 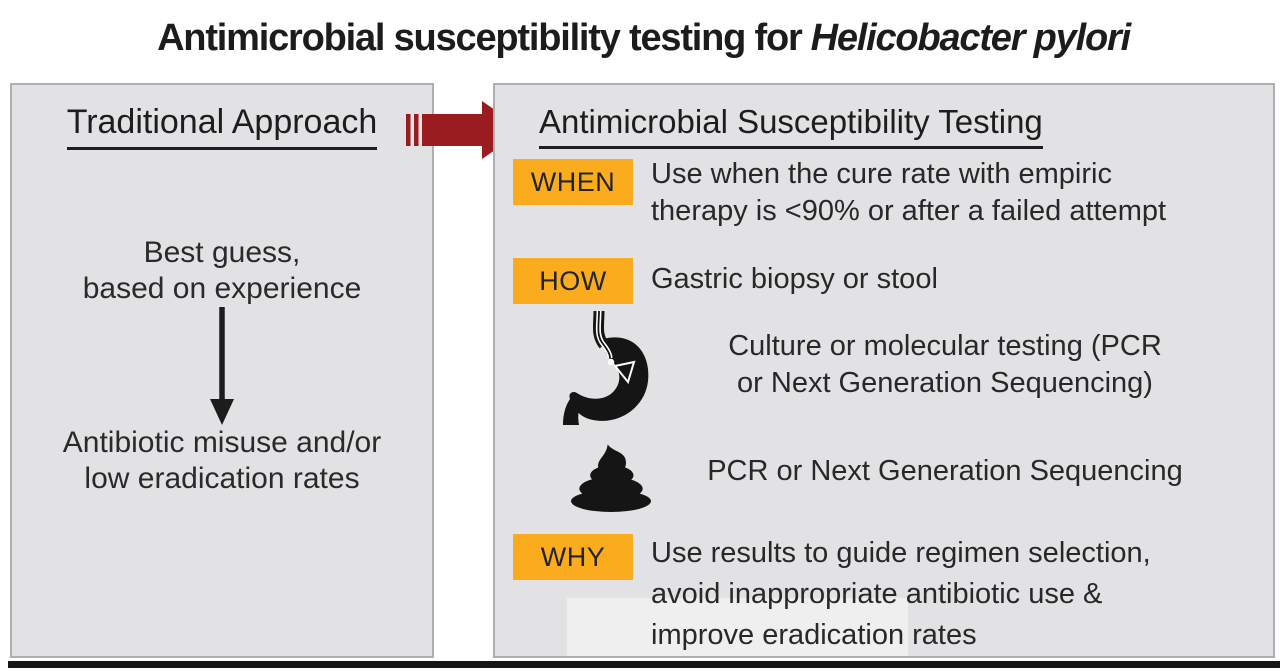 I want to click on how-badge: HOW, so click(x=573, y=281).